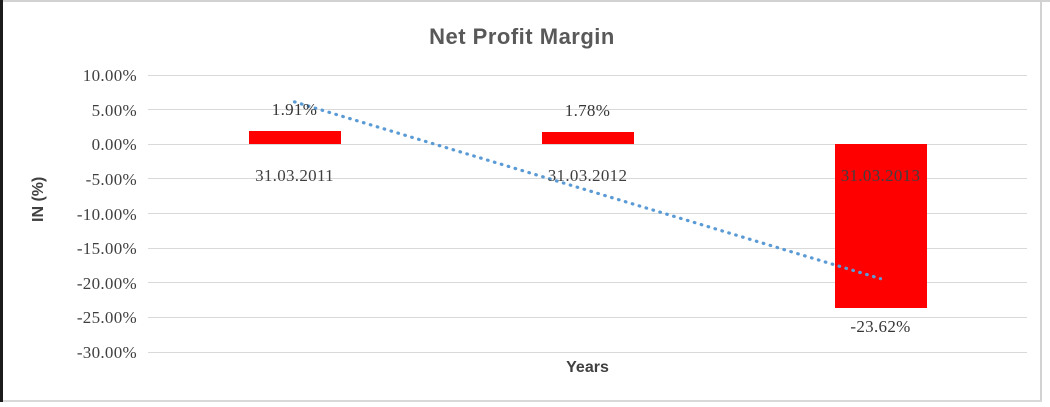 The width and height of the screenshot is (1050, 407). Describe the element at coordinates (38, 199) in the screenshot. I see `y-axis-title: IN (%)` at that location.